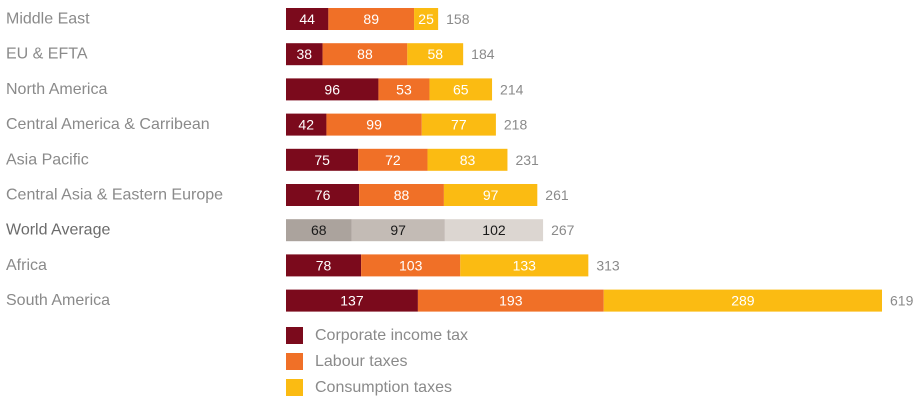 This screenshot has width=913, height=401. What do you see at coordinates (483, 54) in the screenshot?
I see `total-value-label: 184` at bounding box center [483, 54].